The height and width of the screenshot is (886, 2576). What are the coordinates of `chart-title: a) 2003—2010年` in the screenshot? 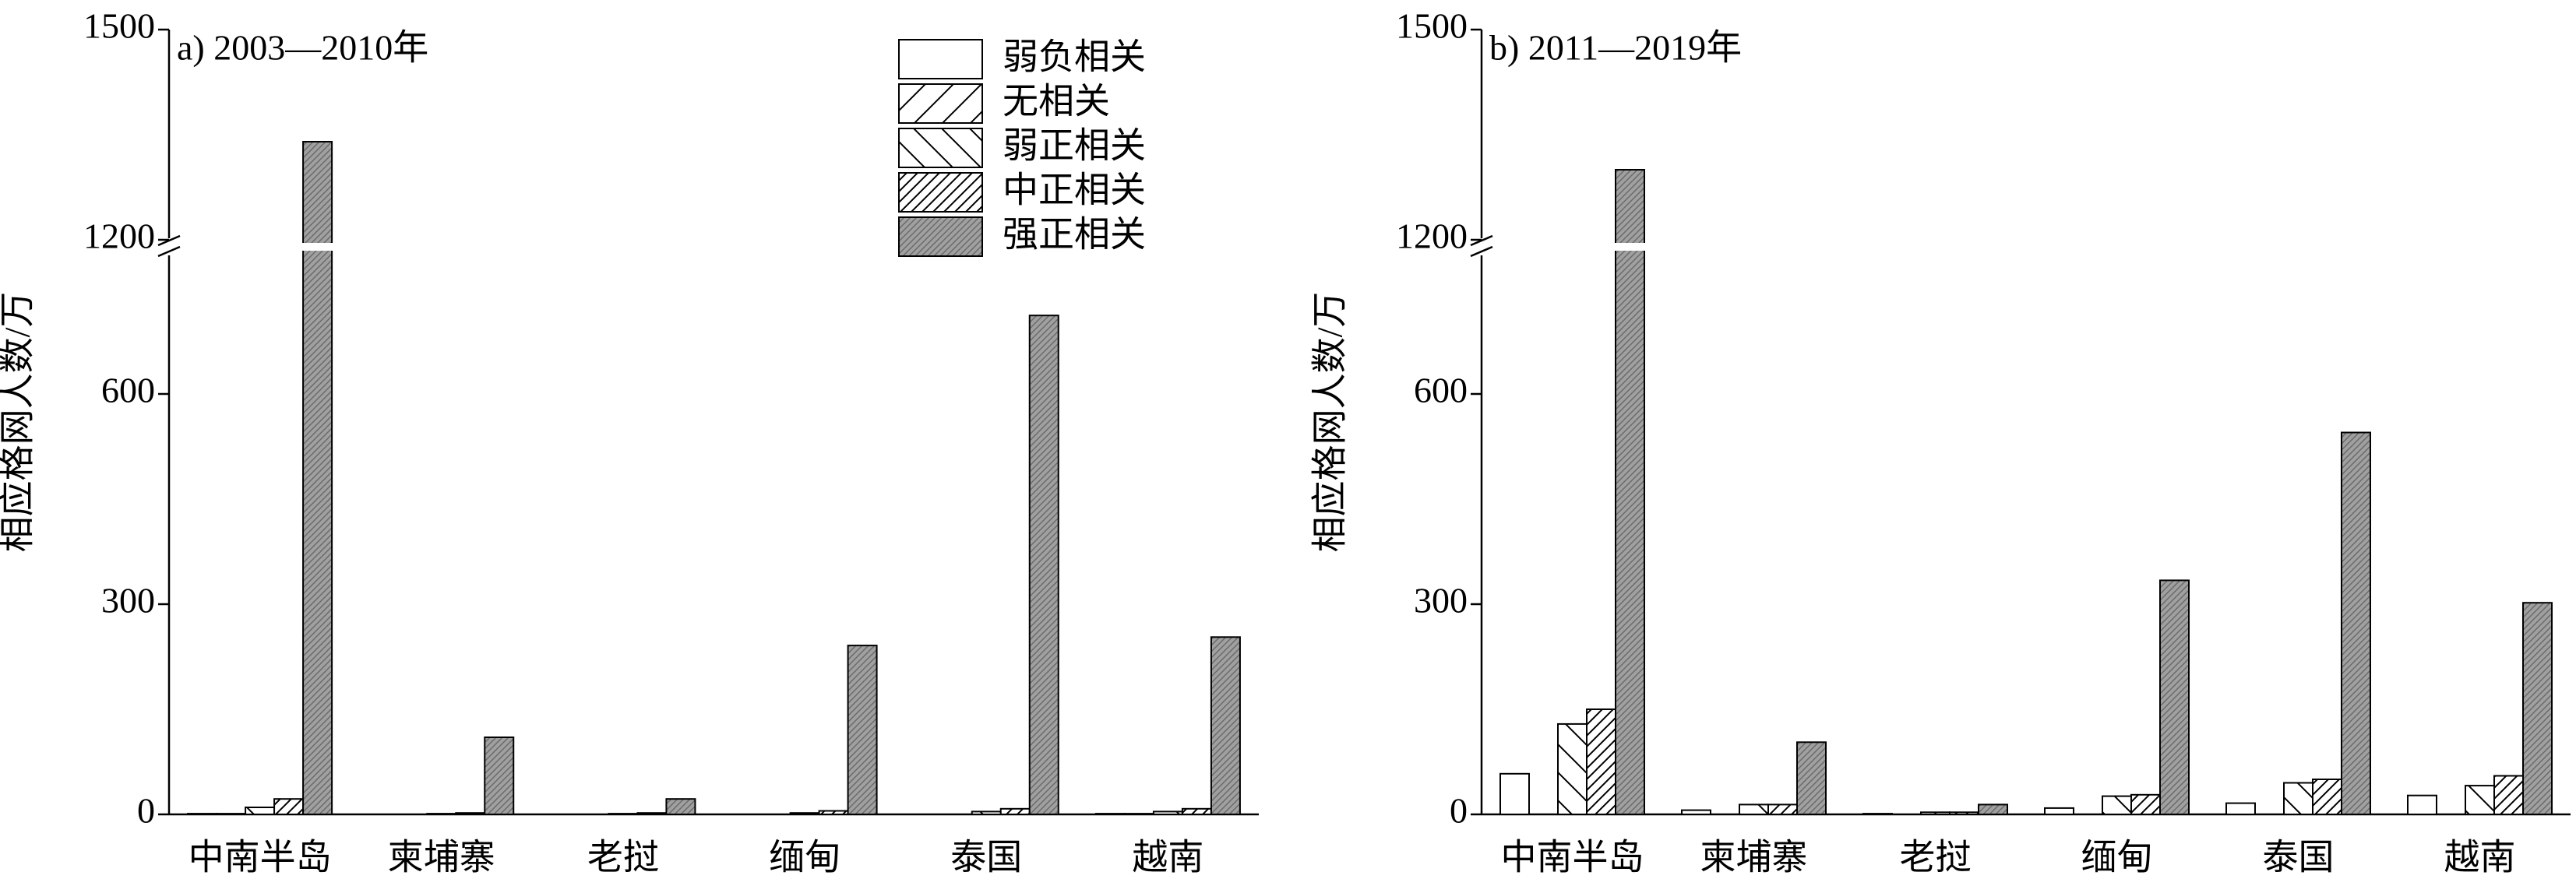 It's located at (302, 48).